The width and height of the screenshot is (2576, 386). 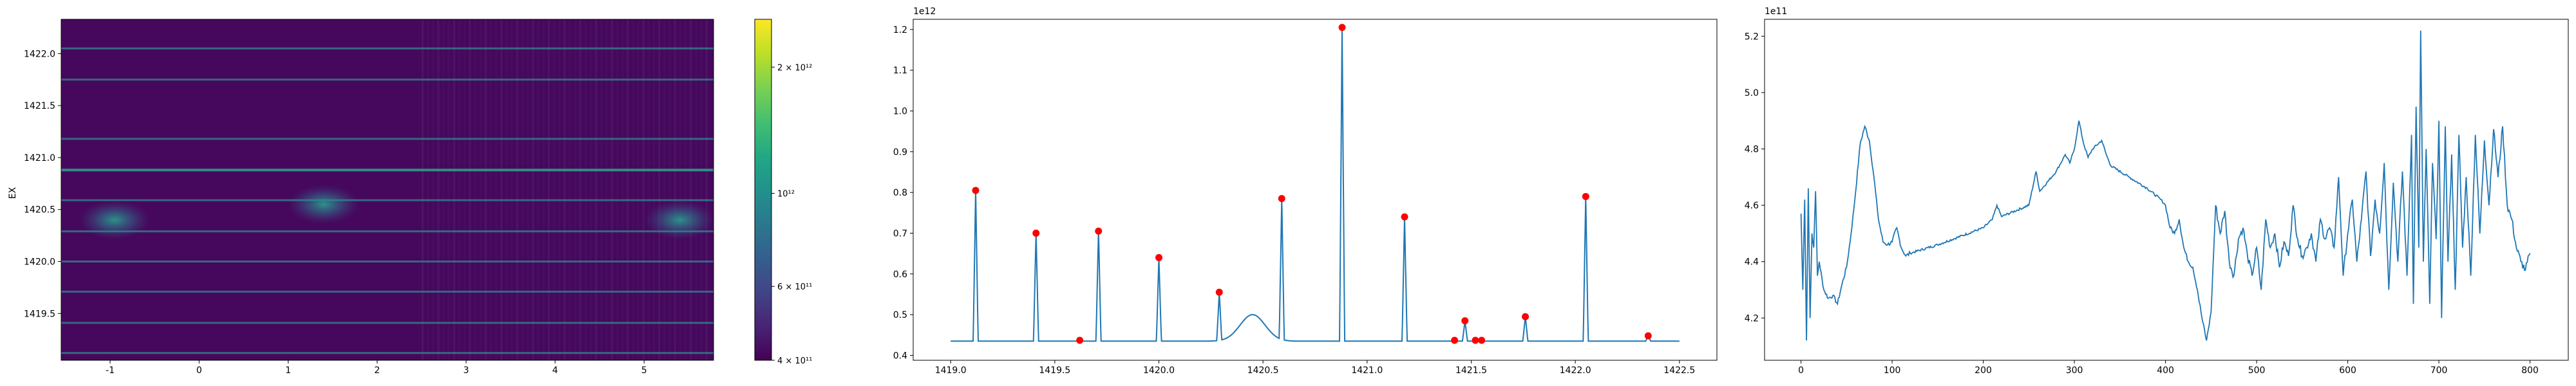 I want to click on y-tick-label: 1.2, so click(x=900, y=30).